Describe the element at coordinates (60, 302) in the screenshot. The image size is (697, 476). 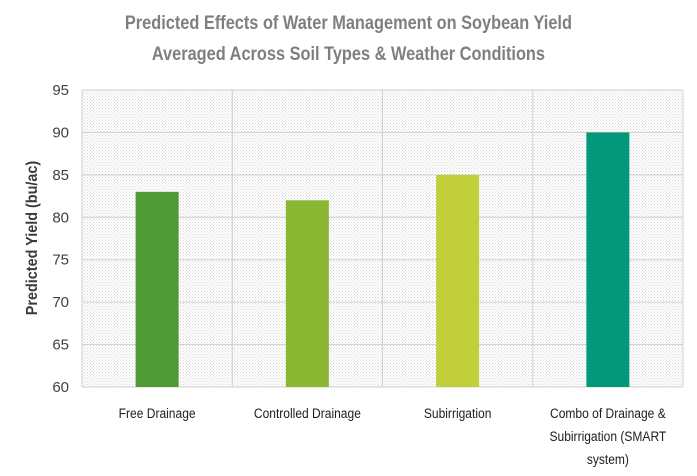
I see `y-tick-label: 70` at that location.